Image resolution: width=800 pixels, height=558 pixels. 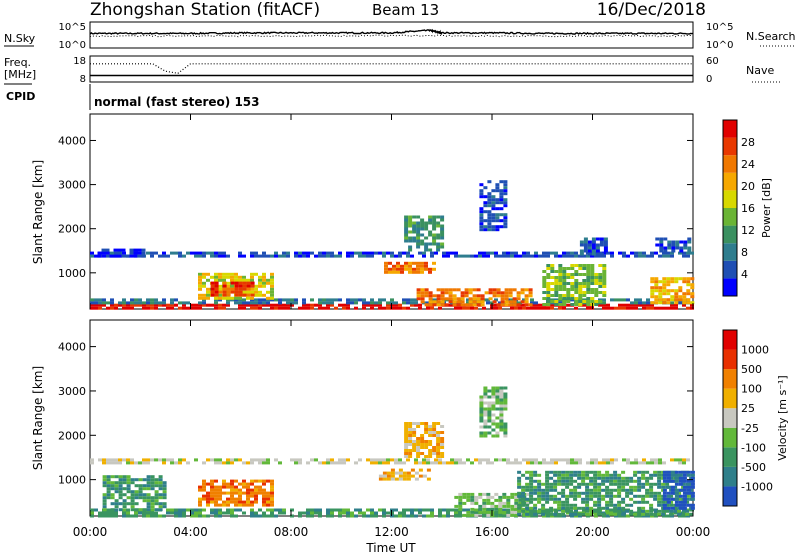 I want to click on colorbar-swatch, so click(x=730, y=287).